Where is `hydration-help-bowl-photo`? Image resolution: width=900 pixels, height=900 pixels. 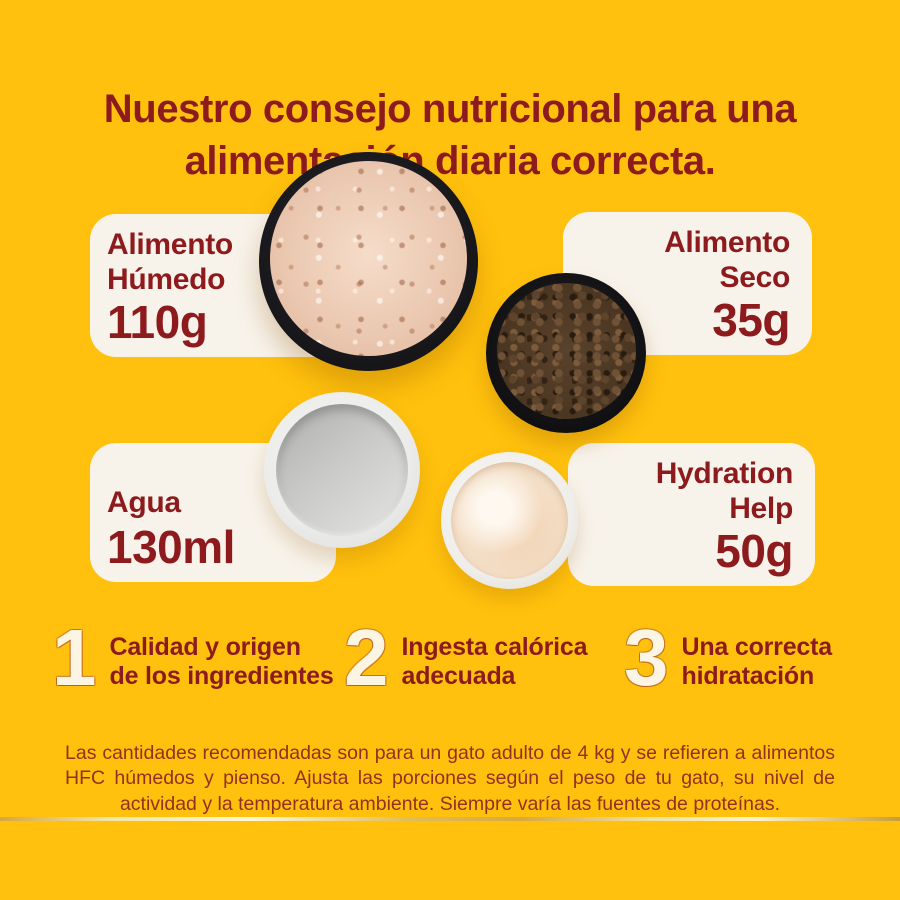 hydration-help-bowl-photo is located at coordinates (509, 520).